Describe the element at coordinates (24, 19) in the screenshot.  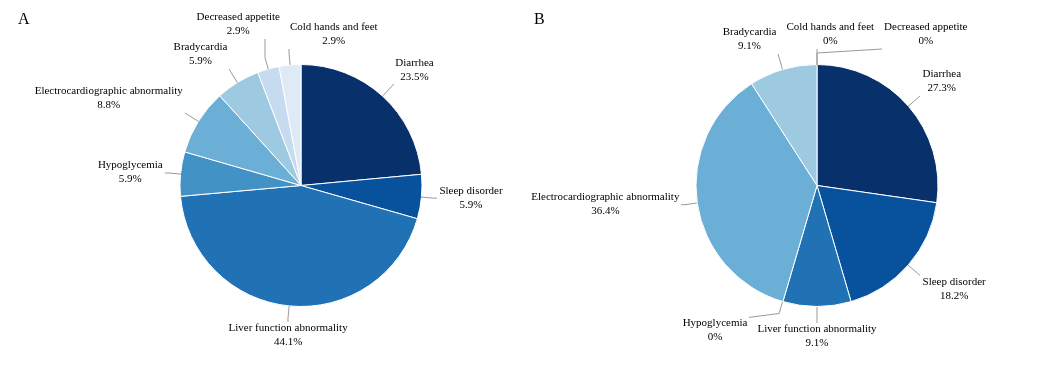
I see `chart-title: A` at that location.